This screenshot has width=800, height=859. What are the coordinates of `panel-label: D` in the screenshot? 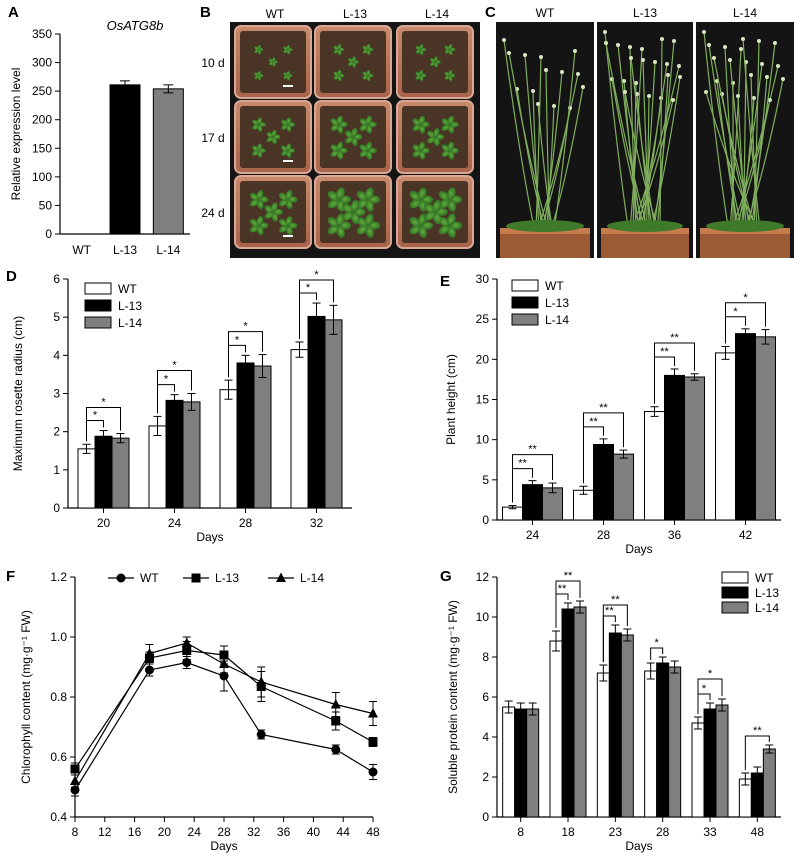 It's located at (11, 276).